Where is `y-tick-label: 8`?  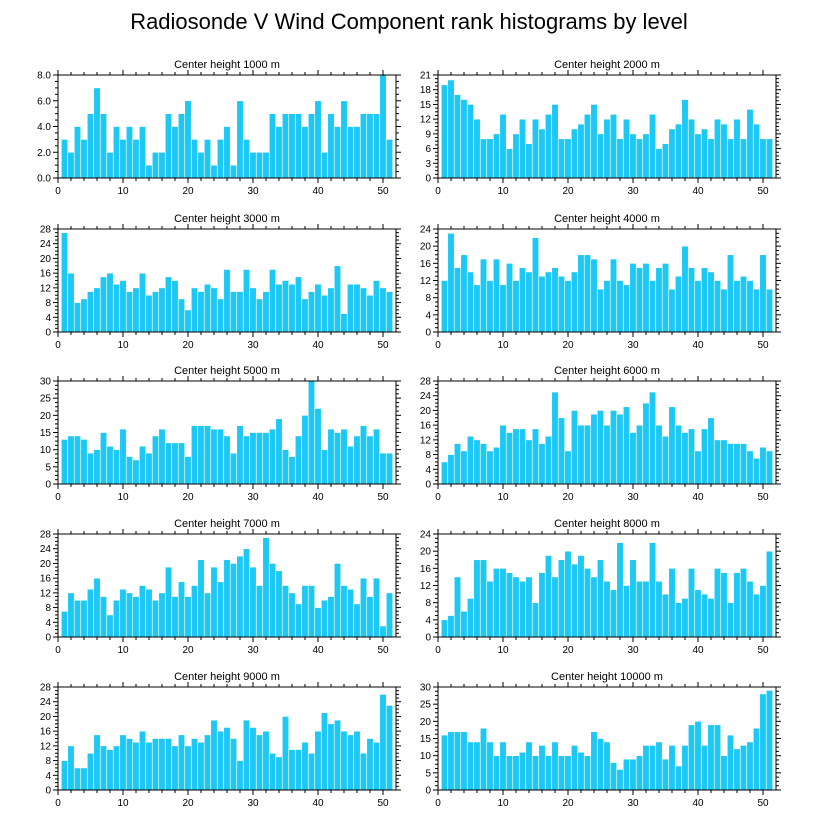 y-tick-label: 8 is located at coordinates (428, 455).